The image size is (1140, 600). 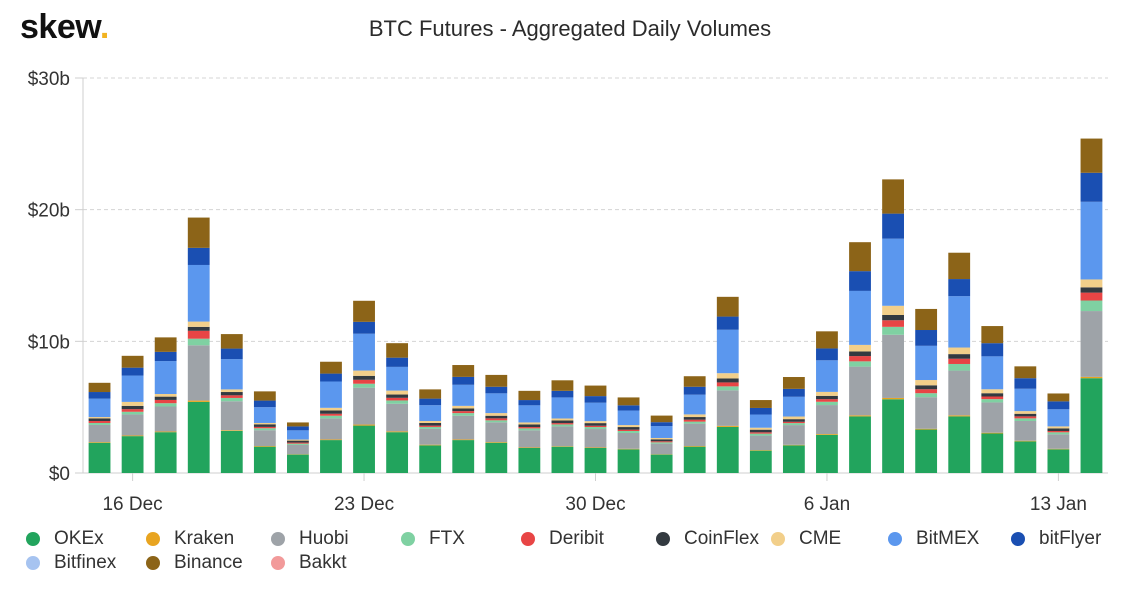 What do you see at coordinates (364, 504) in the screenshot?
I see `x-tick-label: 23 Dec` at bounding box center [364, 504].